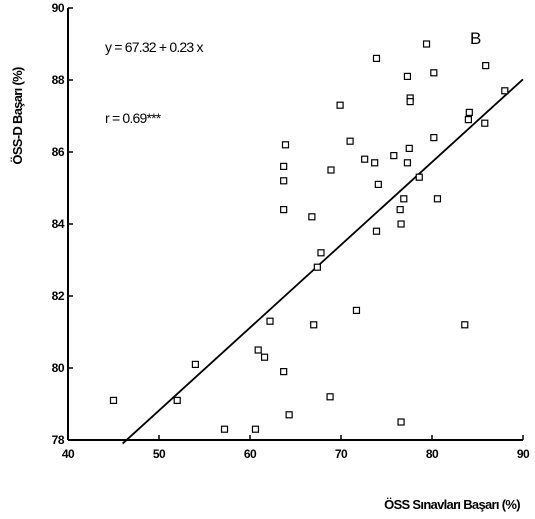 The width and height of the screenshot is (535, 519). I want to click on y-tick-label: 78, so click(58, 440).